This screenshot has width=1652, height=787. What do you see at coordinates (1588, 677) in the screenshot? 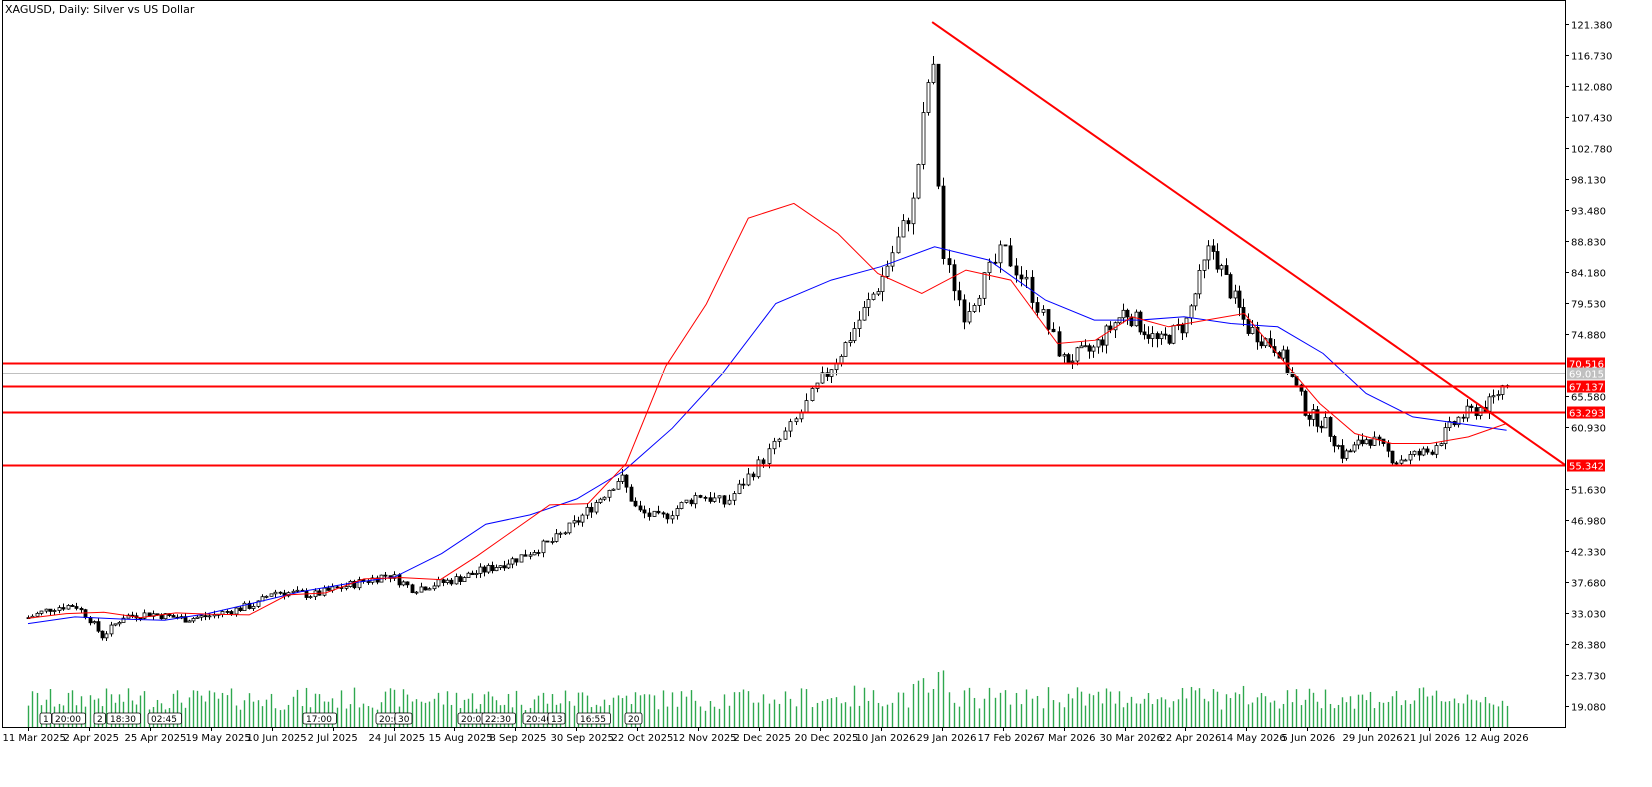
I see `y-tick-label: 23.730` at bounding box center [1588, 677].